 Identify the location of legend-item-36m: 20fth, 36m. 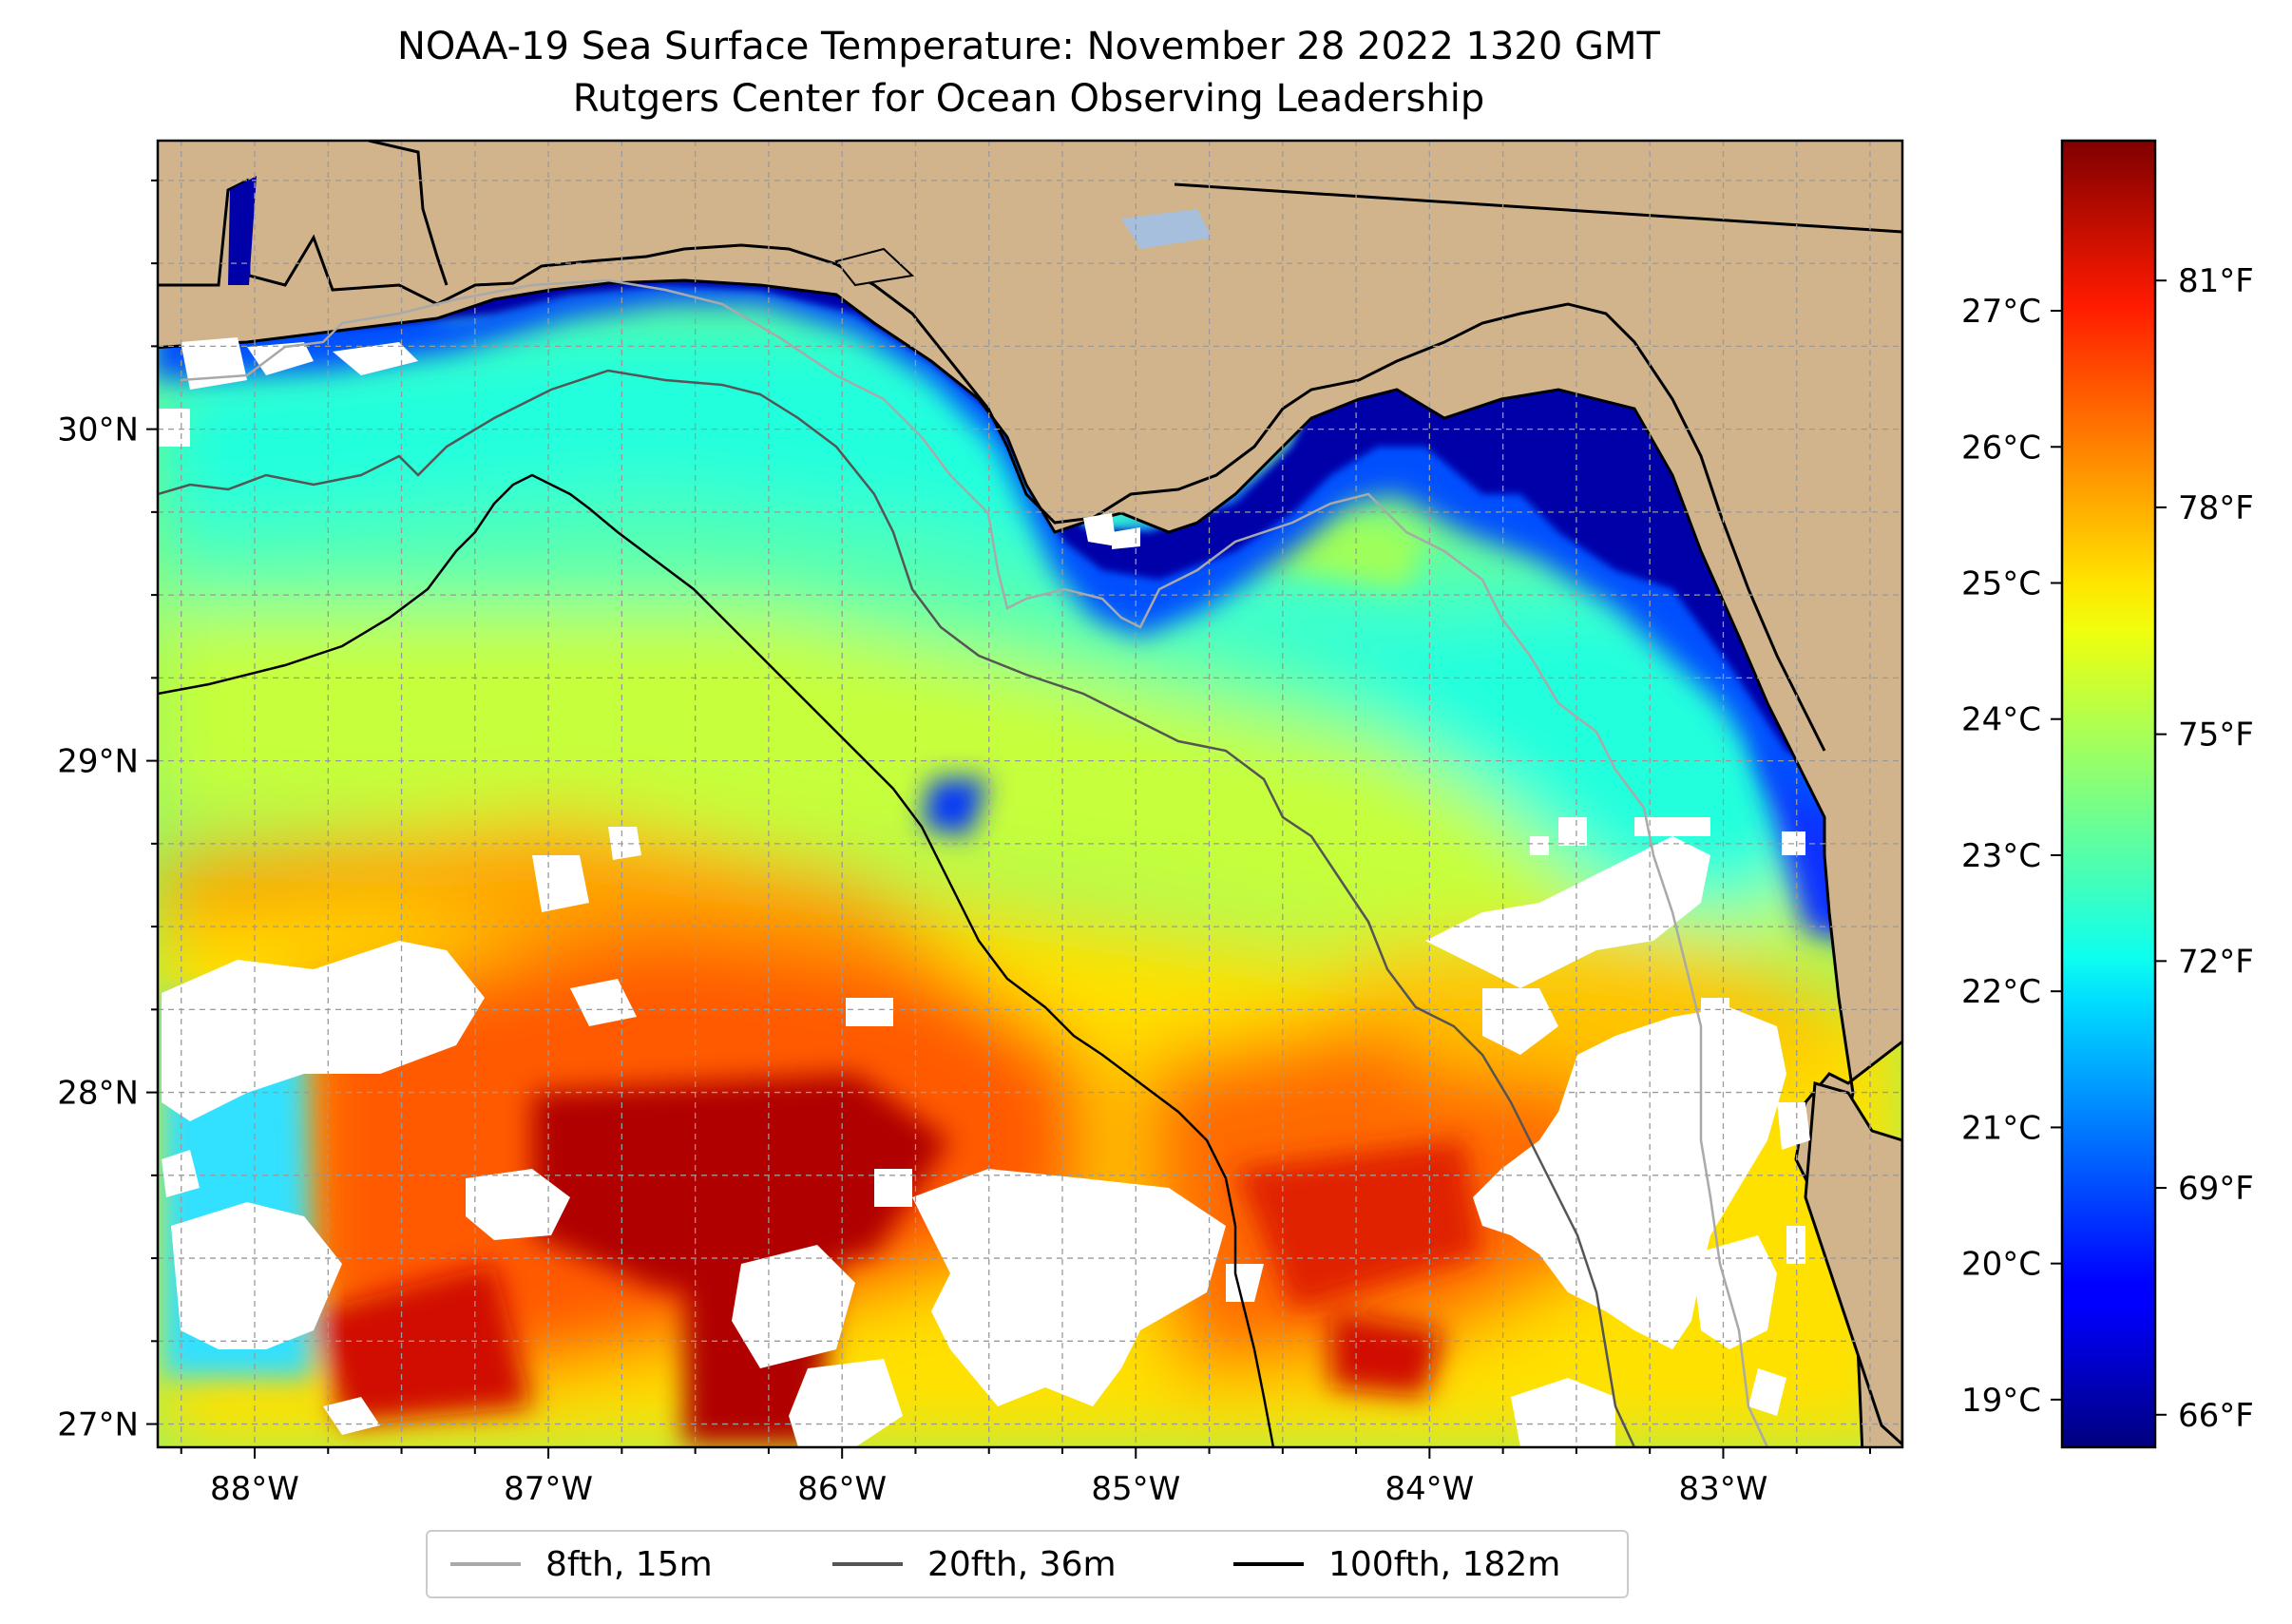
(974, 1564).